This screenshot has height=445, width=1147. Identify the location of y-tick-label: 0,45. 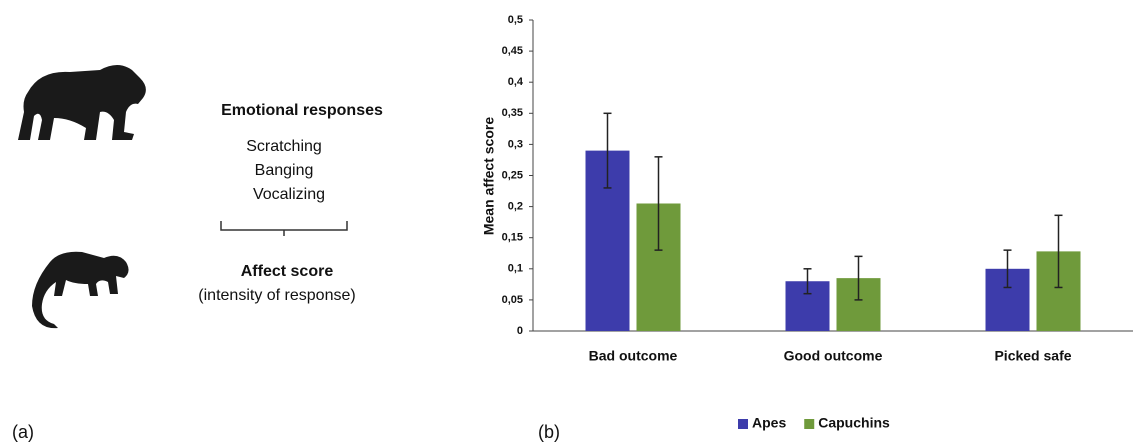
(512, 51).